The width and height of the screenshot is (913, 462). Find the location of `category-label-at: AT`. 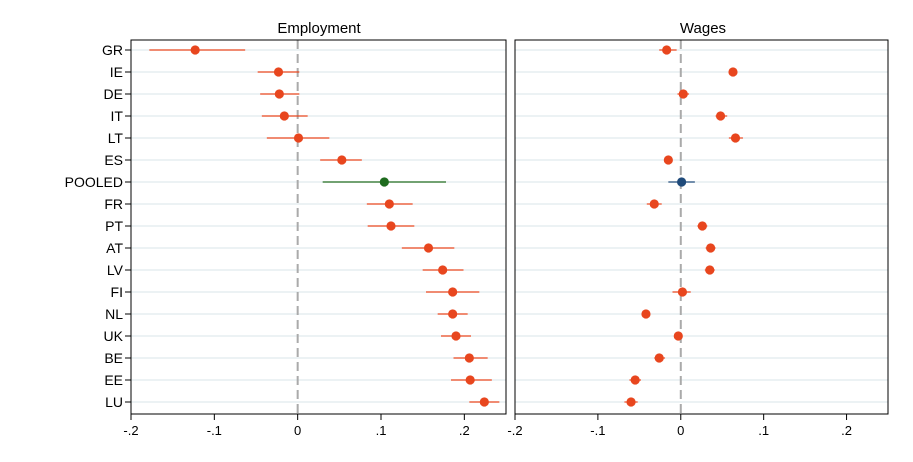

category-label-at: AT is located at coordinates (114, 248).